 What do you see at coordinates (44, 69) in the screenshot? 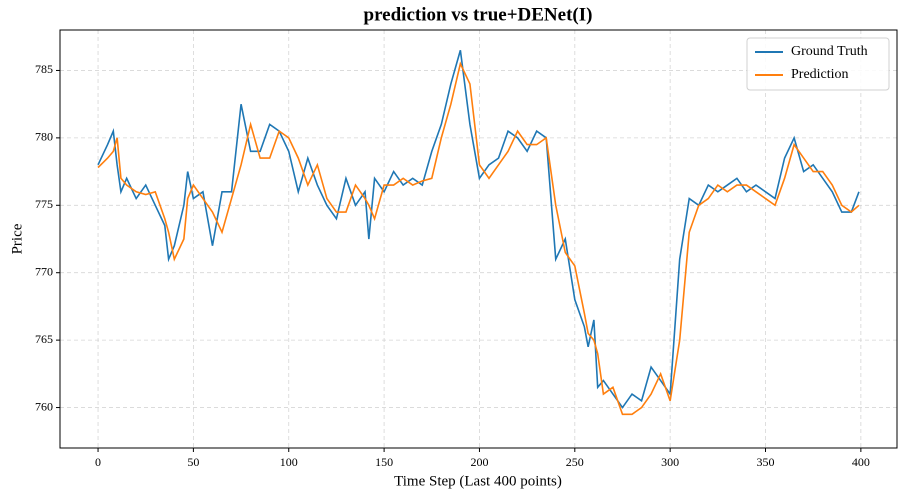
I see `y-tick-label: 785` at bounding box center [44, 69].